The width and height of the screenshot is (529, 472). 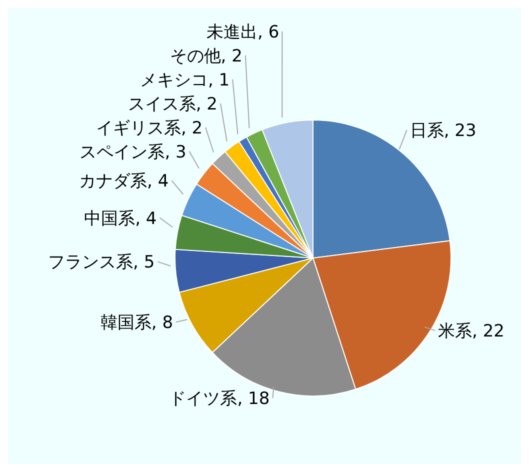 What do you see at coordinates (174, 80) in the screenshot?
I see `slice-label: メキシコ` at bounding box center [174, 80].